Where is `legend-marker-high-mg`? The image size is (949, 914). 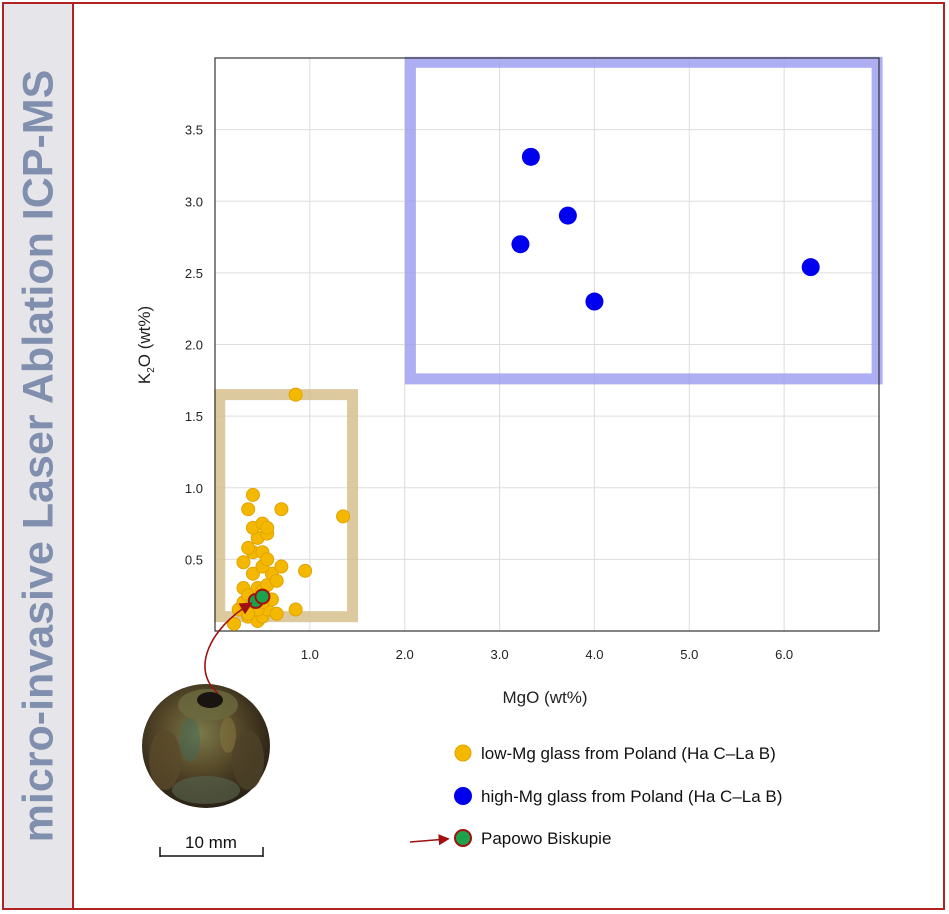 legend-marker-high-mg is located at coordinates (463, 796).